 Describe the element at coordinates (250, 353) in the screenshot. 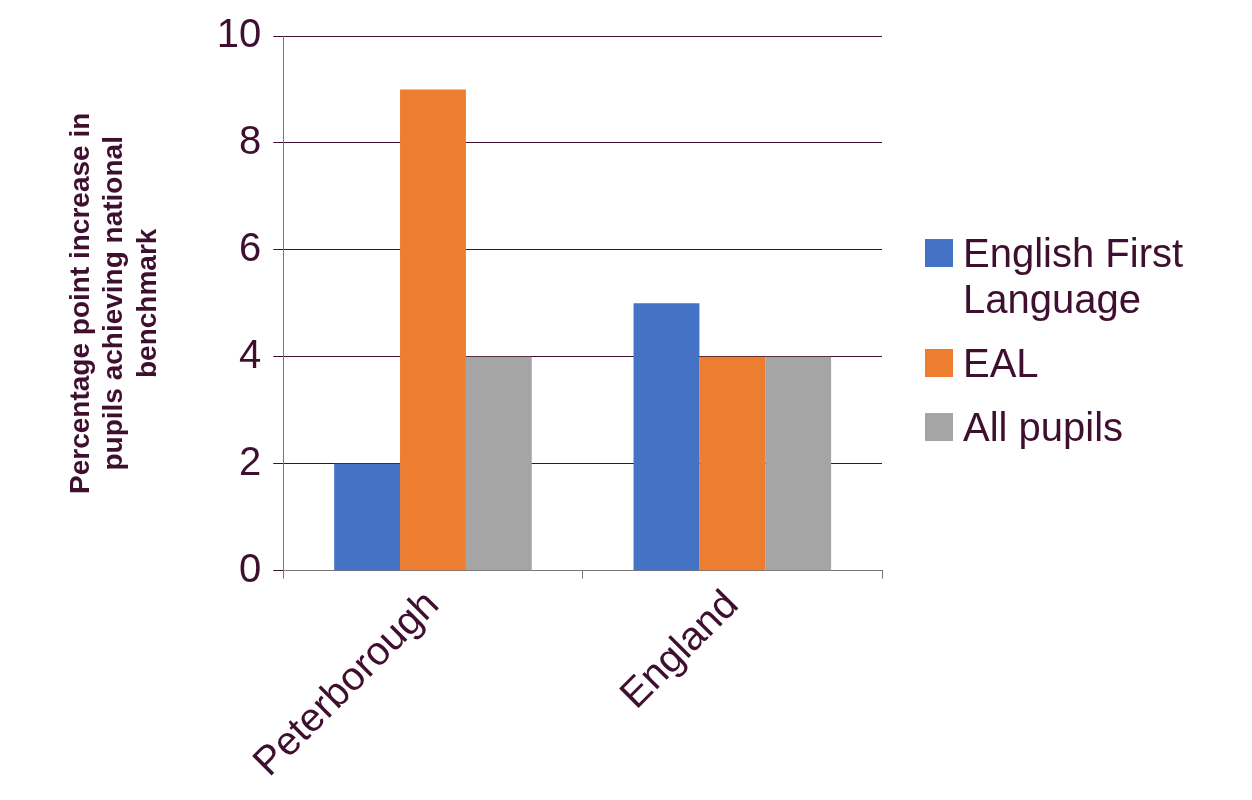

I see `y-tick-label: 4` at that location.